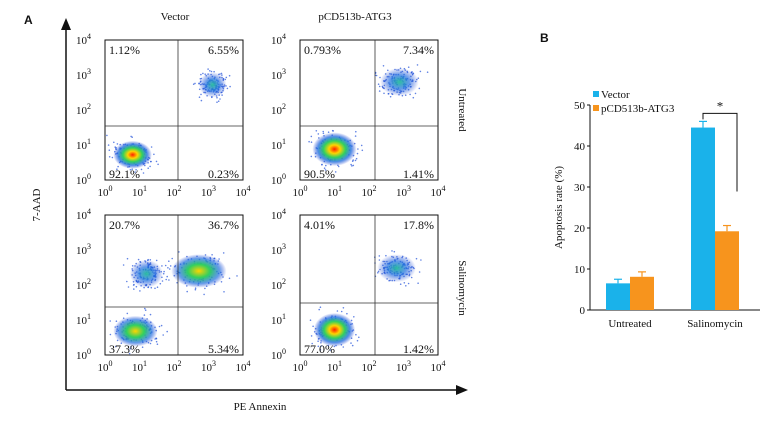 The height and width of the screenshot is (421, 766). Describe the element at coordinates (580, 188) in the screenshot. I see `bar-chart-y-tick-label: 30` at that location.